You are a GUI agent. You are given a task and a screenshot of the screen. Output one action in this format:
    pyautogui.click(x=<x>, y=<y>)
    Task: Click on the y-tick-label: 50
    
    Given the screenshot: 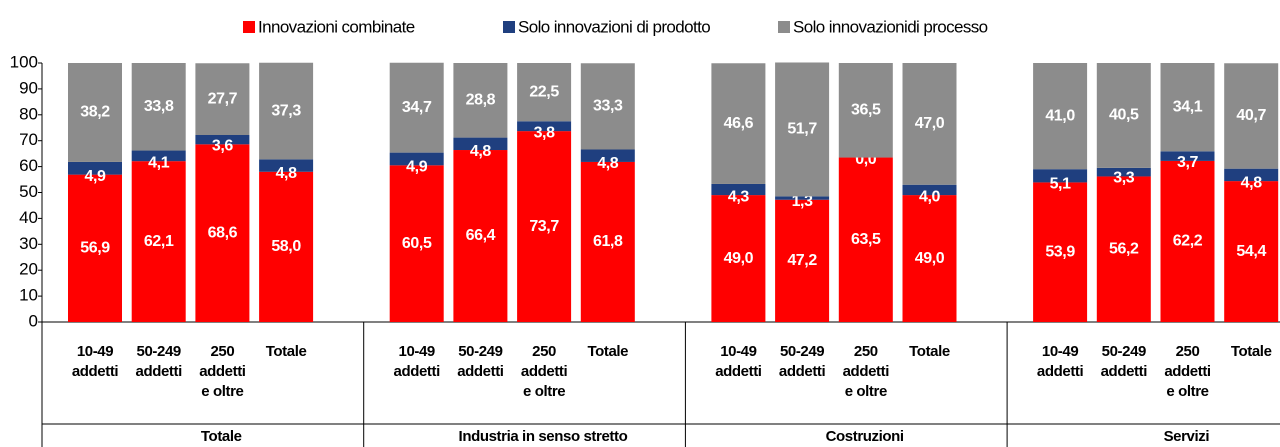 What is the action you would take?
    pyautogui.click(x=28, y=191)
    